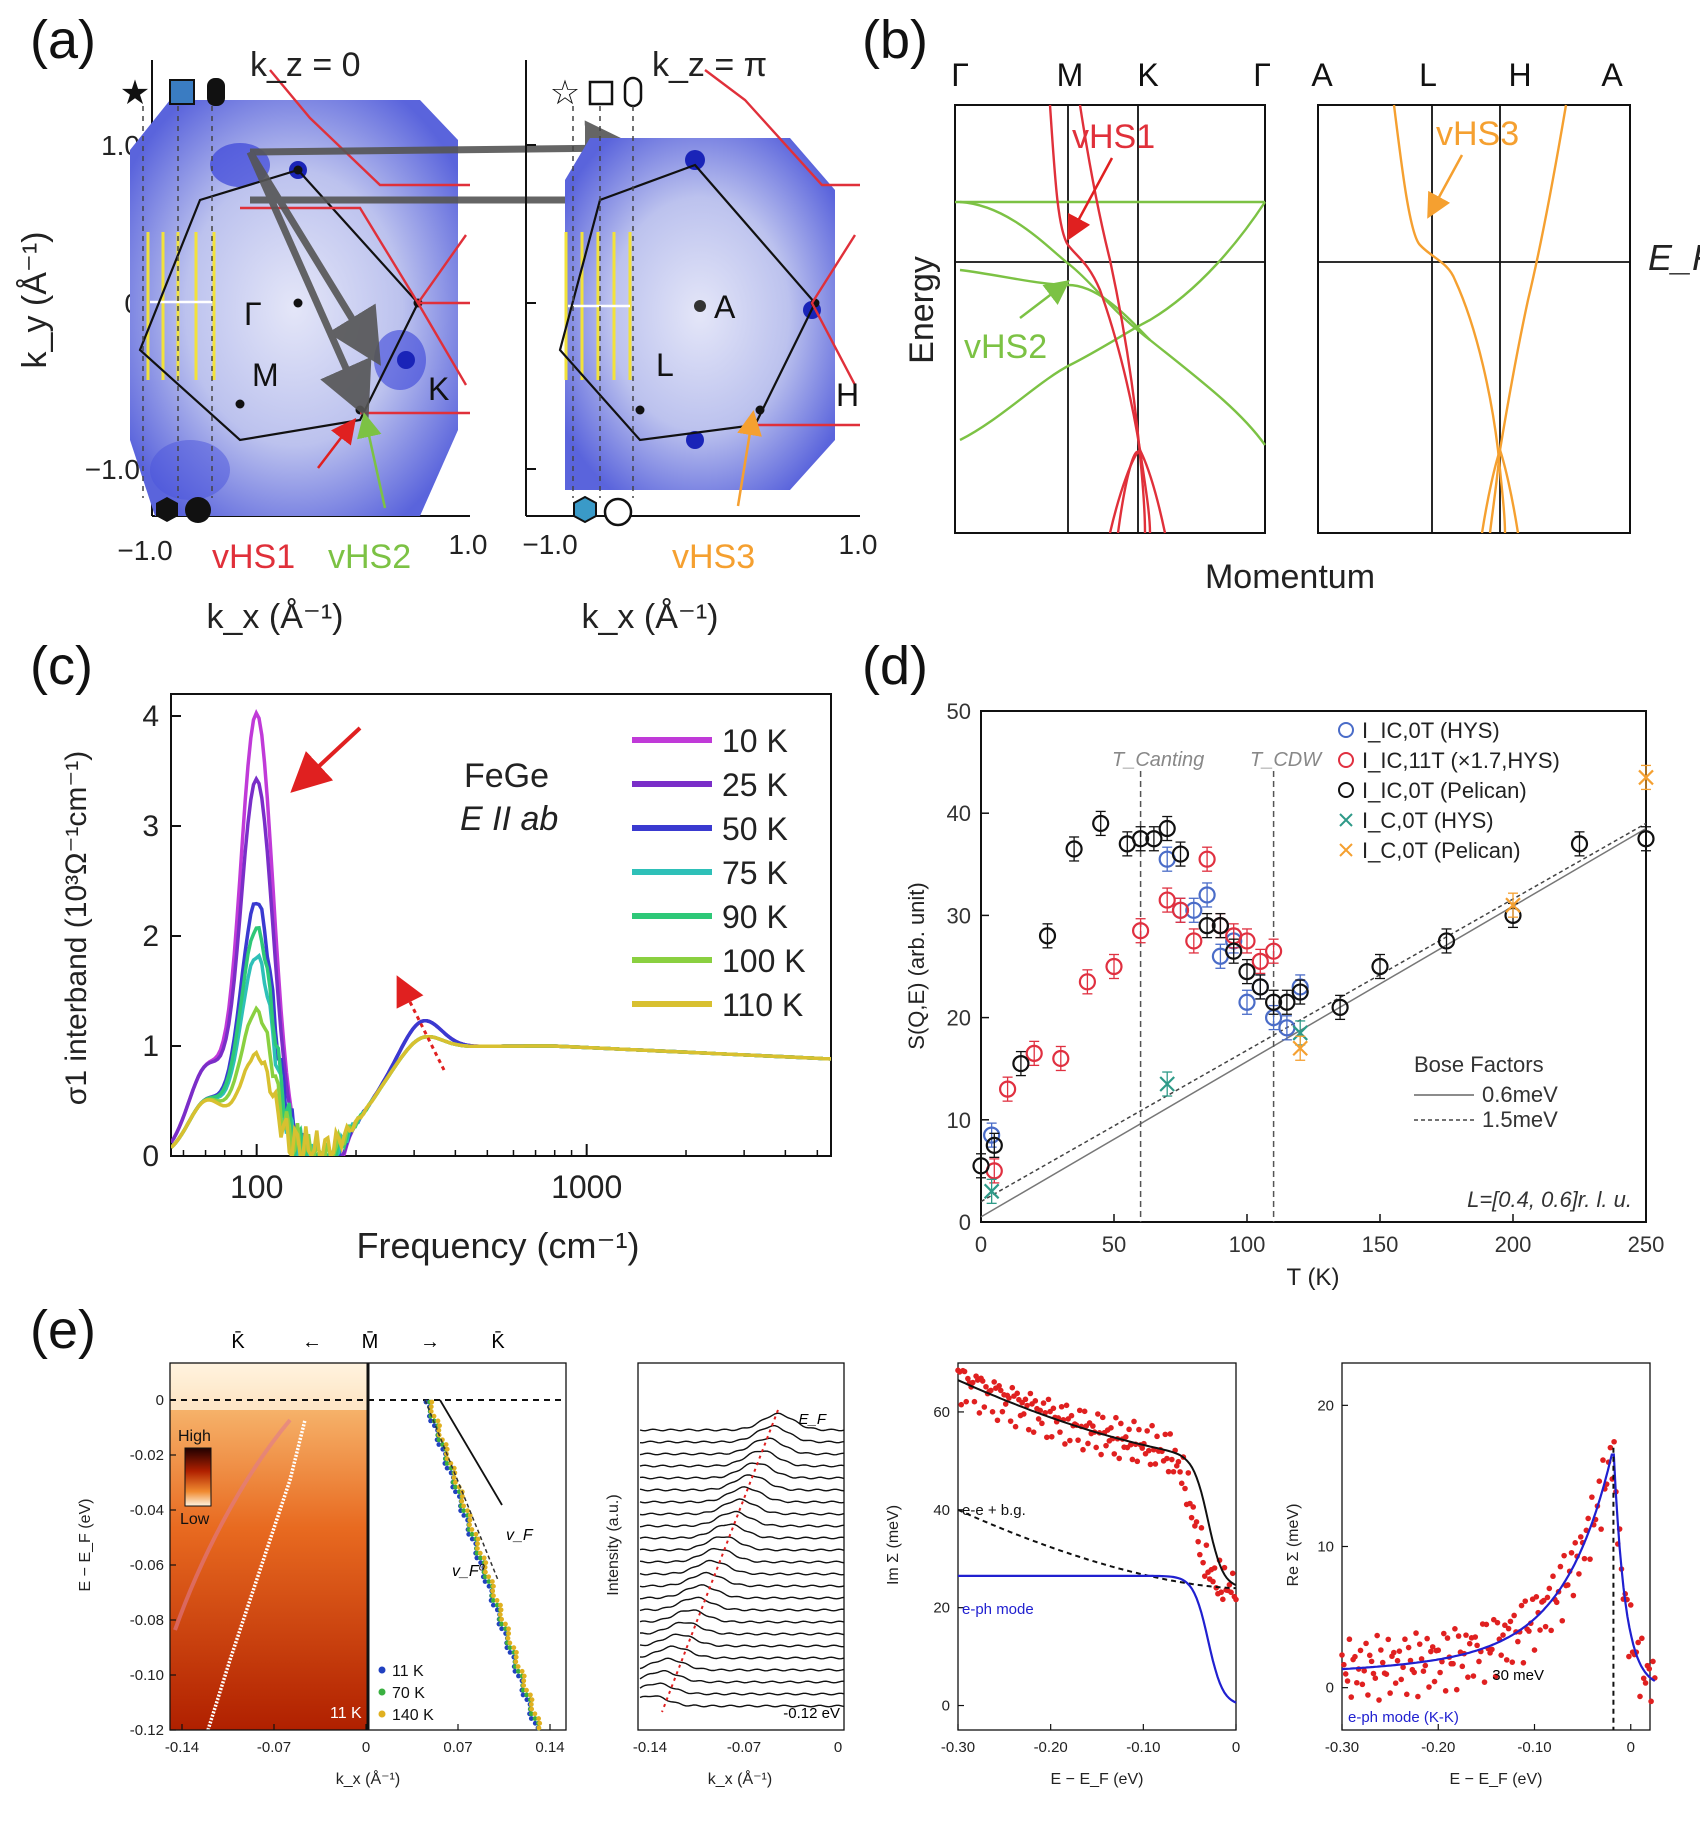 The width and height of the screenshot is (1700, 1826). Describe the element at coordinates (755, 917) in the screenshot. I see `c-legend-label: 90 K` at that location.